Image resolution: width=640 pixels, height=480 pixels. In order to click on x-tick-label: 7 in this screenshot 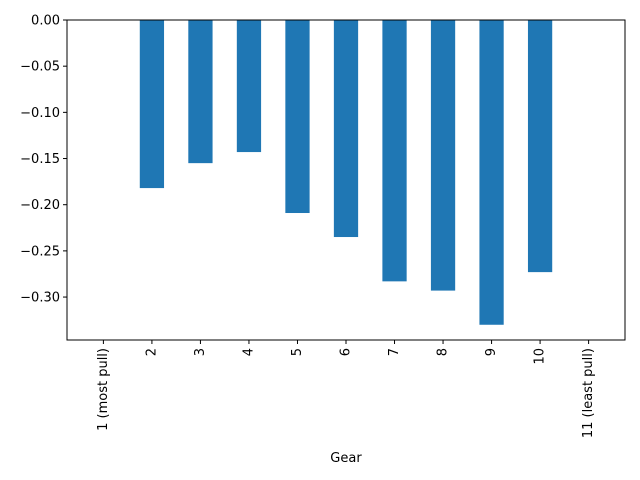, I will do `click(394, 352)`.